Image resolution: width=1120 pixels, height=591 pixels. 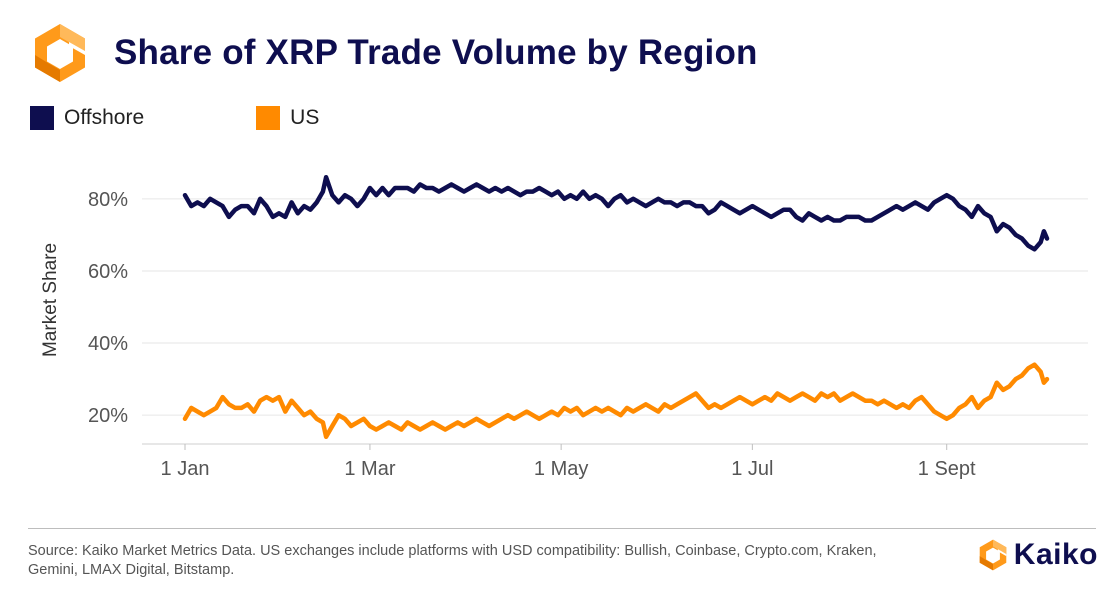 I want to click on x-tick-label-4: 1 Sept, so click(x=947, y=469).